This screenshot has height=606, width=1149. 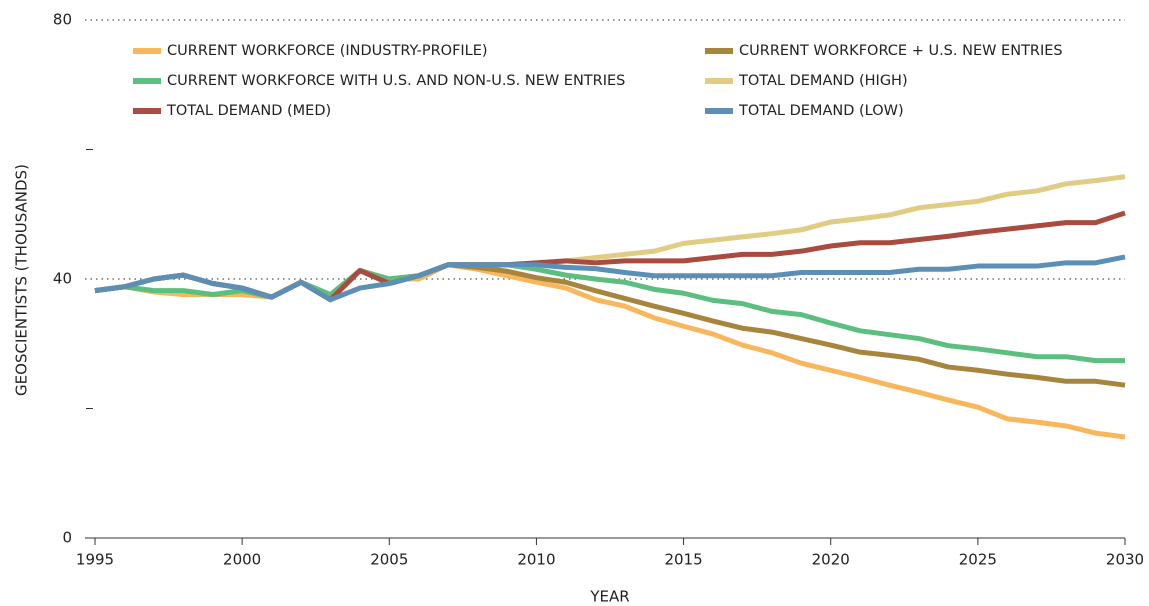 What do you see at coordinates (67, 538) in the screenshot?
I see `y-tick-label: 0` at bounding box center [67, 538].